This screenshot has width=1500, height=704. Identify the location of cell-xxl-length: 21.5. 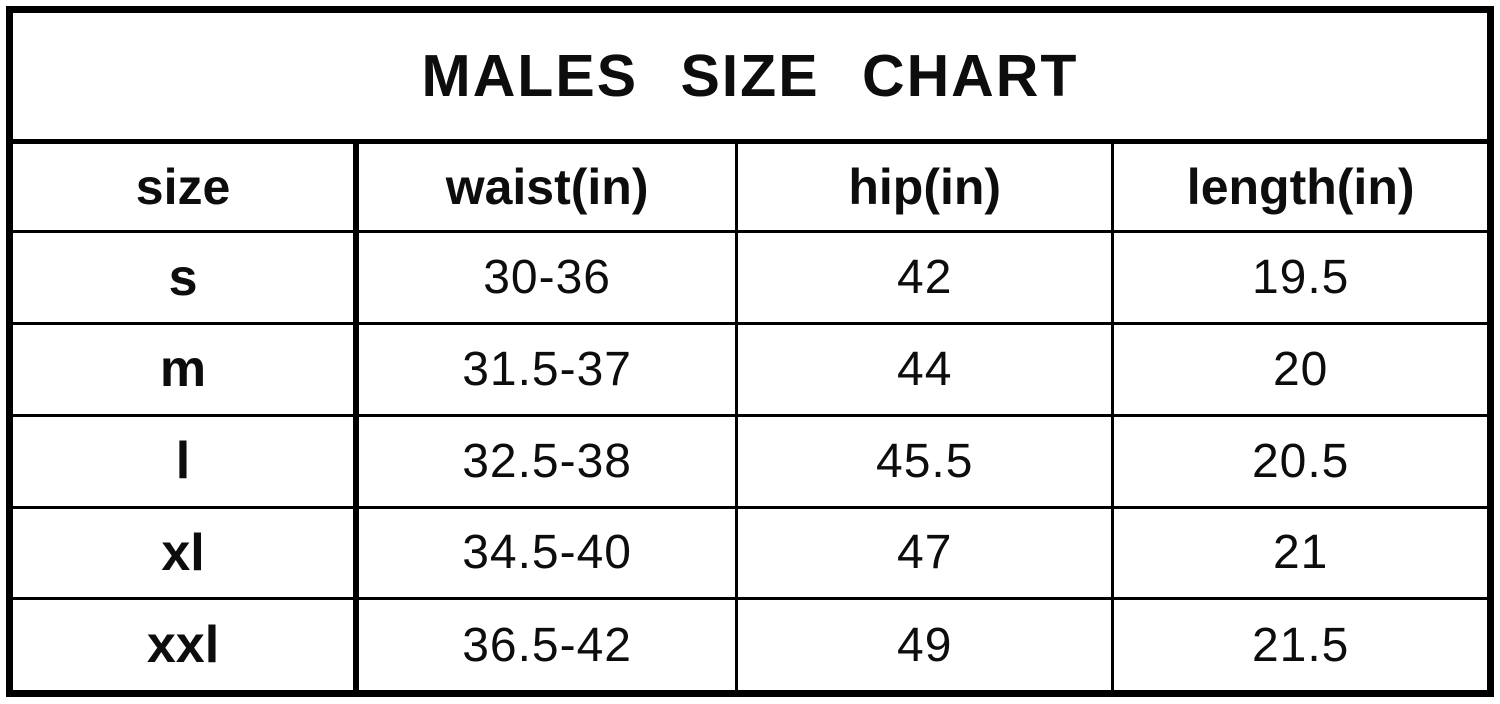
(1301, 646).